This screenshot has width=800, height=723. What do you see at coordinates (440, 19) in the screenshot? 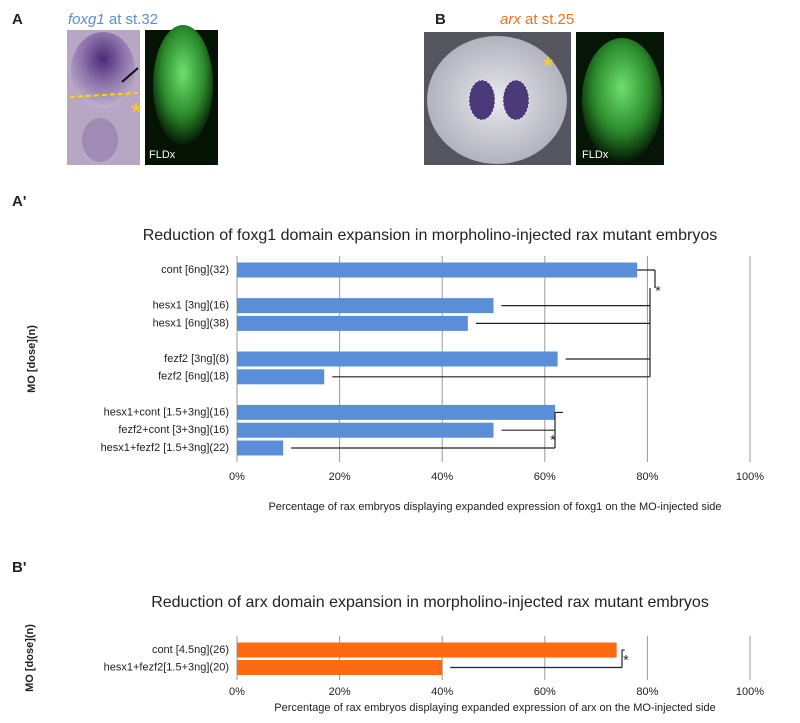
I see `panel-letter: B` at bounding box center [440, 19].